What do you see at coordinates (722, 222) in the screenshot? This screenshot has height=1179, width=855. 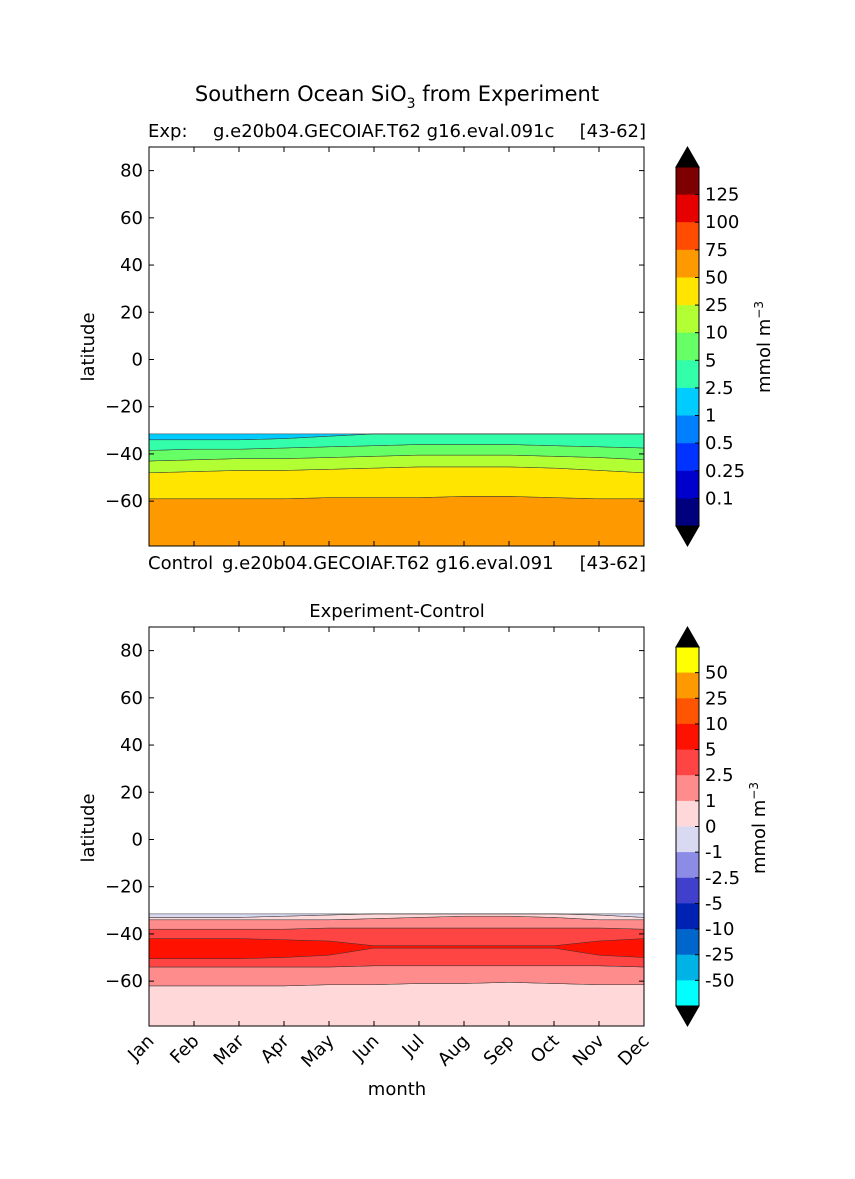 I see `colorbar-tick-label: 100` at bounding box center [722, 222].